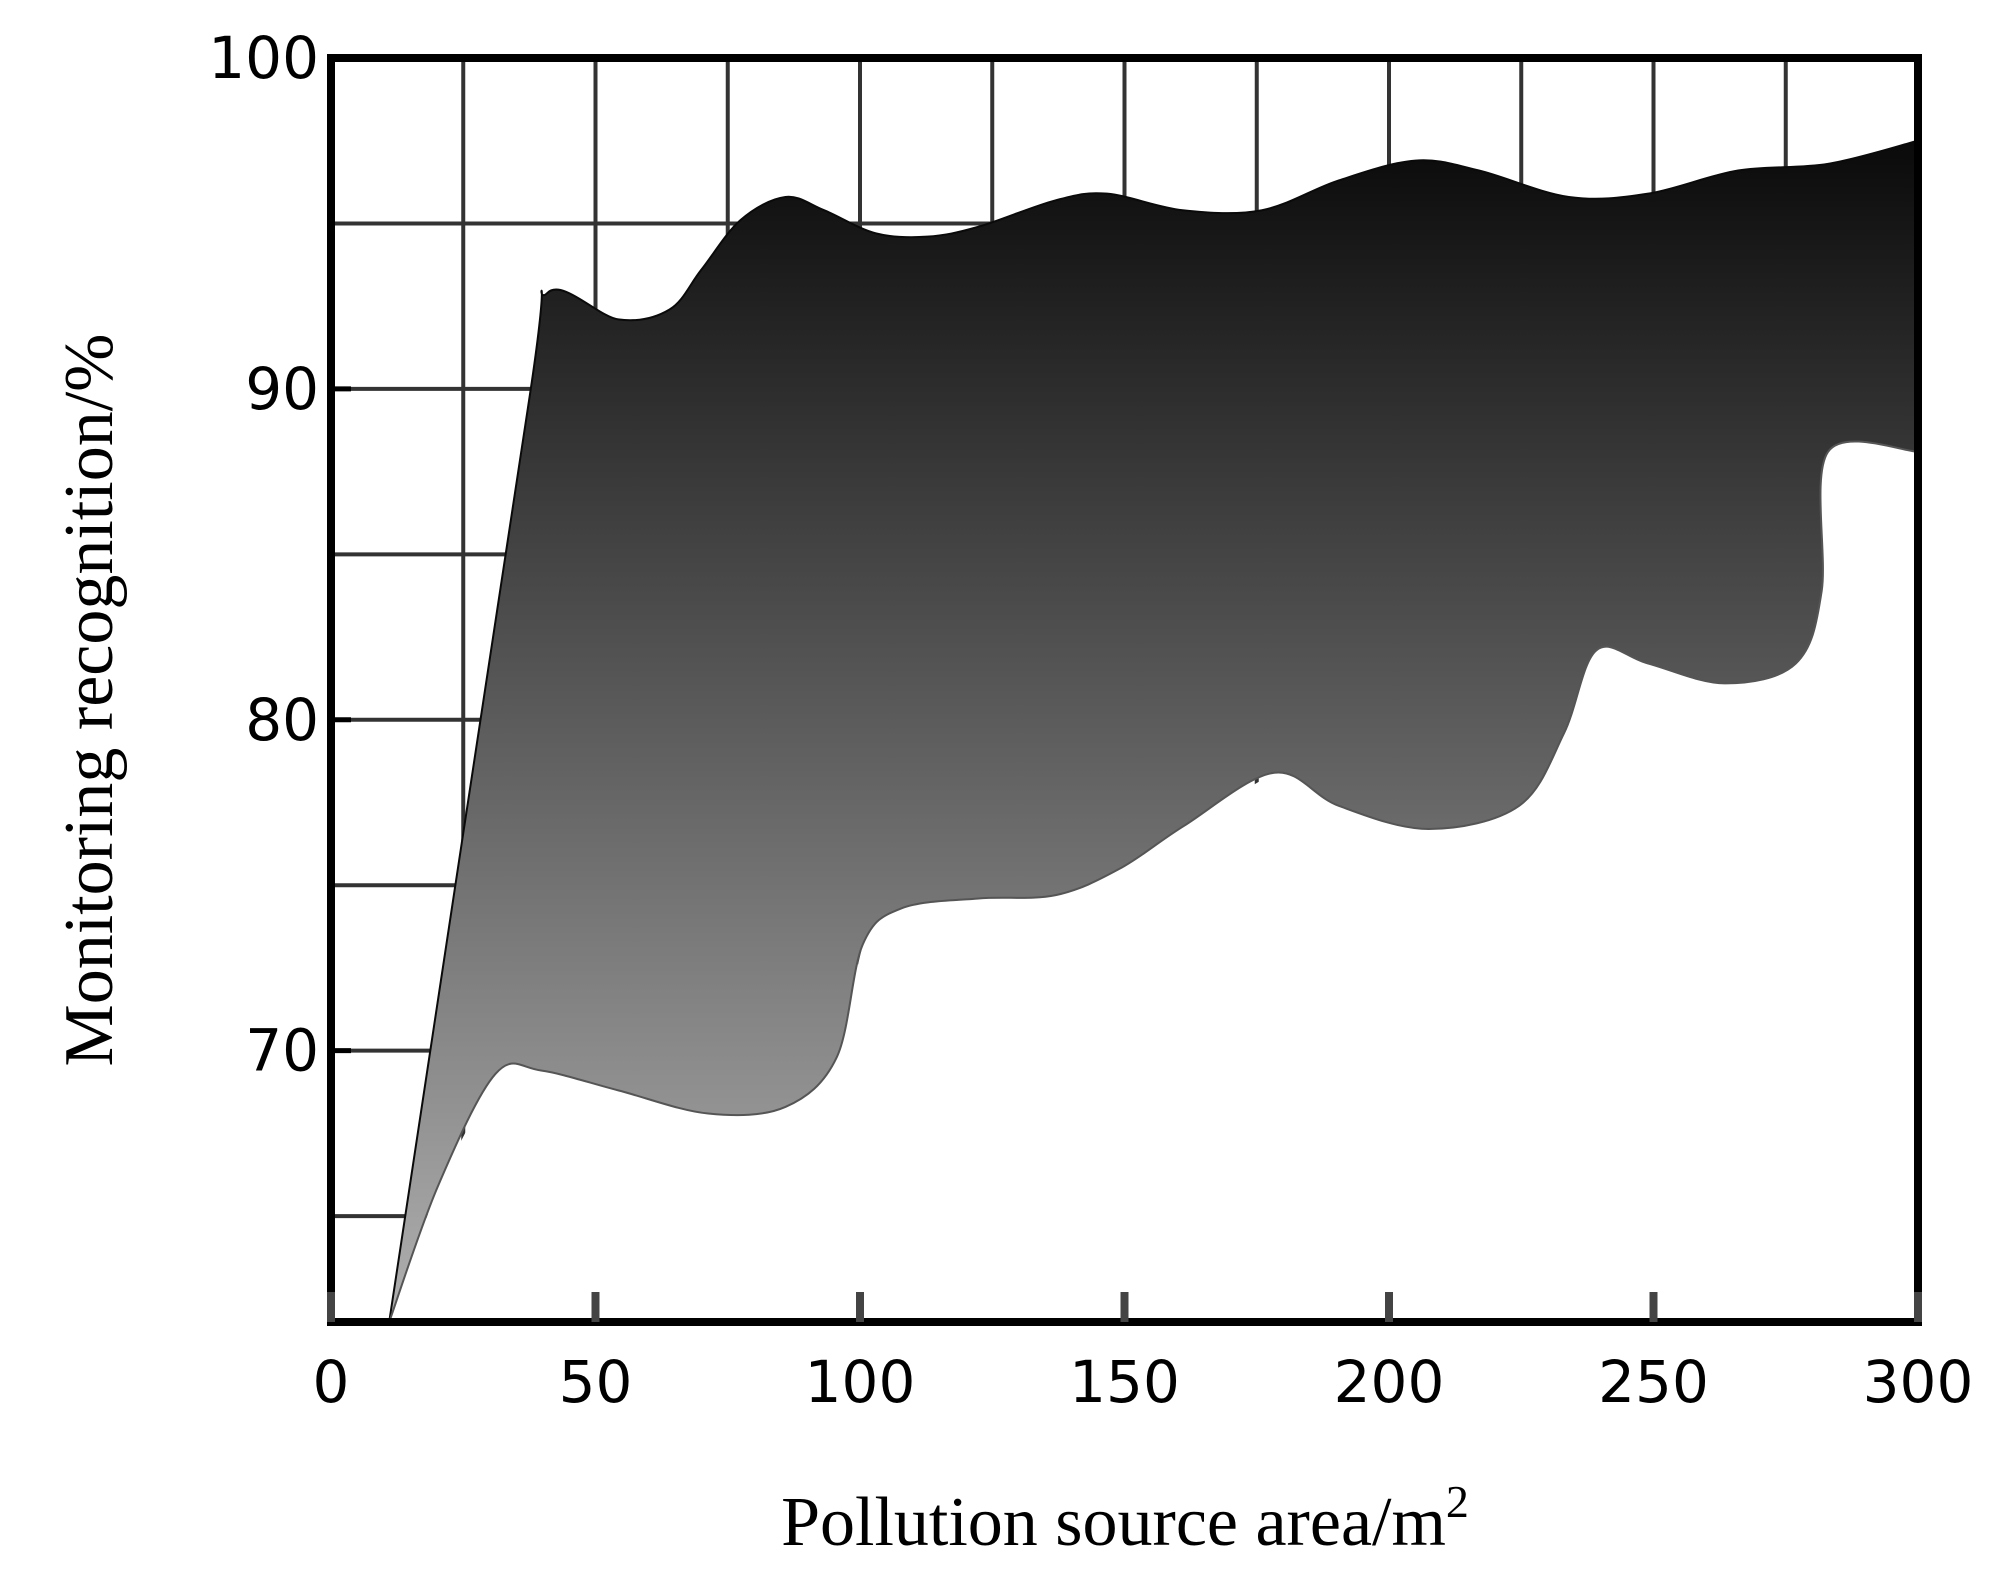 The height and width of the screenshot is (1592, 2008). I want to click on y-tick-label: 90, so click(282, 389).